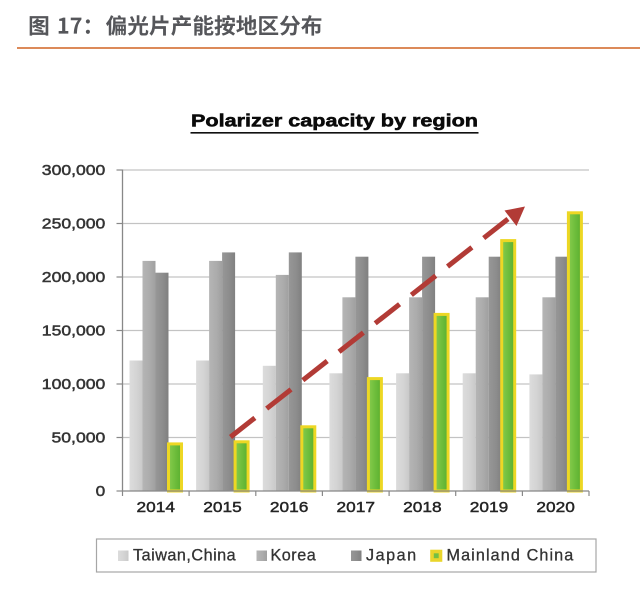 Image resolution: width=640 pixels, height=602 pixels. I want to click on svg-text: 50,000, so click(79, 437).